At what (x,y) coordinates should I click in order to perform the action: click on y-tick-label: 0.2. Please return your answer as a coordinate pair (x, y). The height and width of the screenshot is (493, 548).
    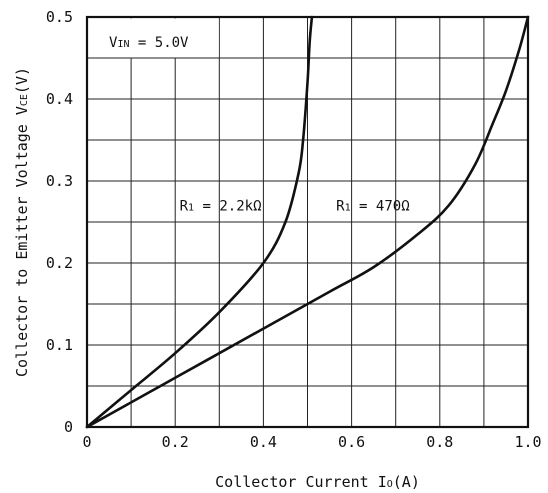
    Looking at the image, I should click on (59, 263).